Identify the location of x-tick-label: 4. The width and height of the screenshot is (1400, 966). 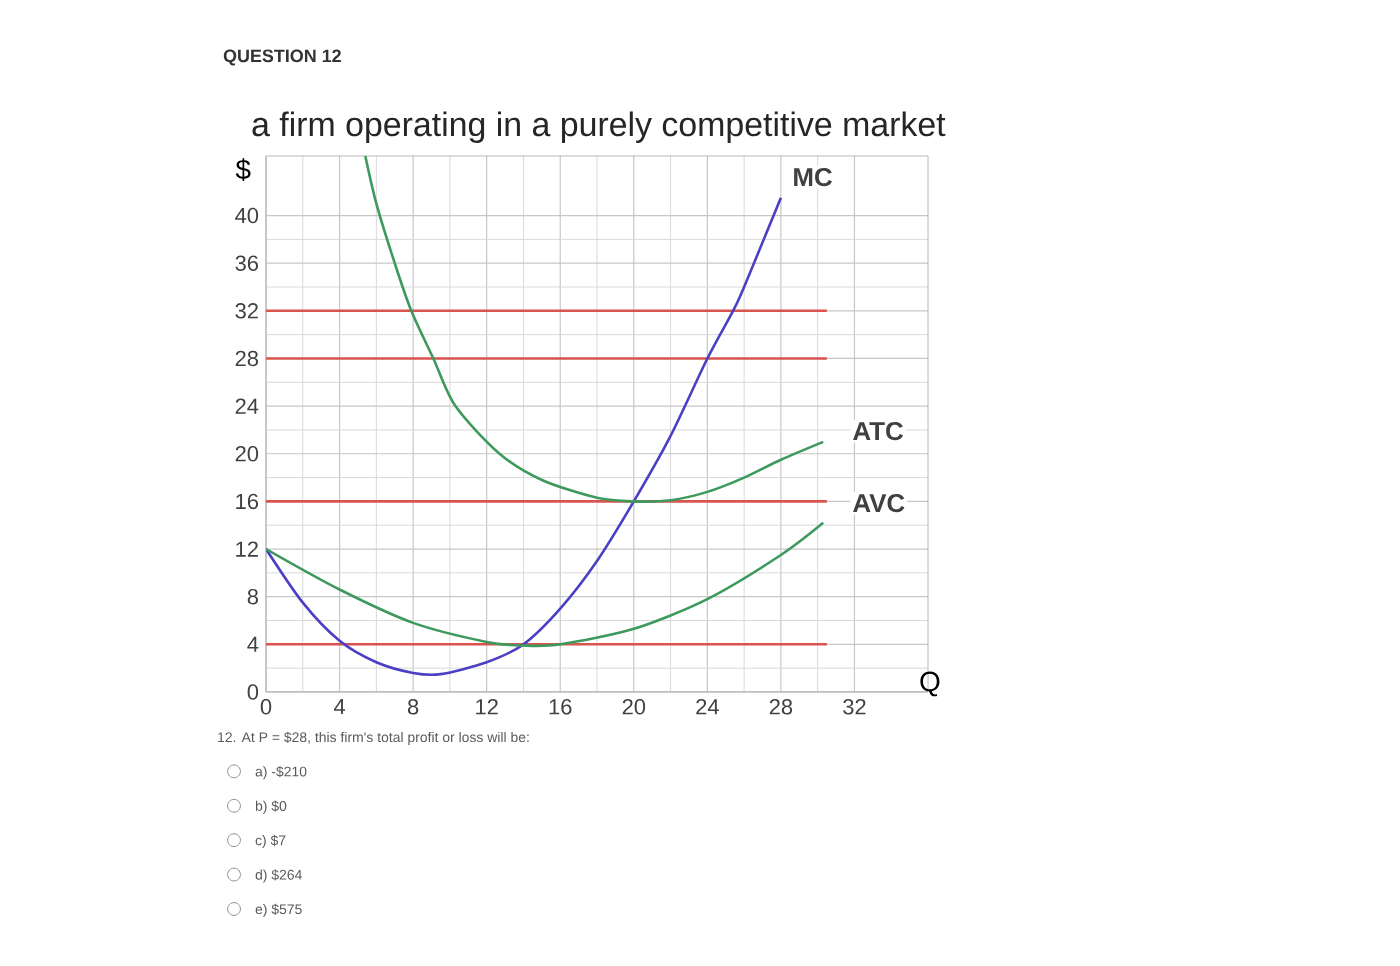
(339, 707).